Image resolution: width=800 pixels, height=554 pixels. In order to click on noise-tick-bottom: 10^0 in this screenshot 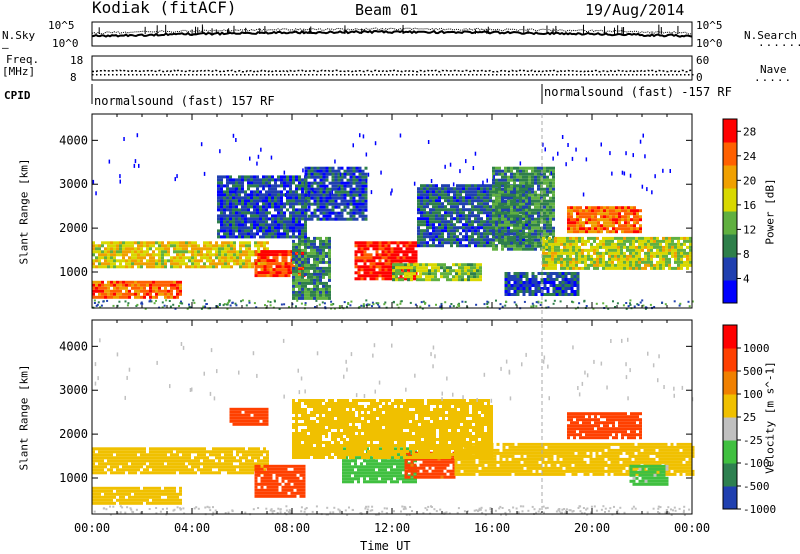, I will do `click(65, 43)`.